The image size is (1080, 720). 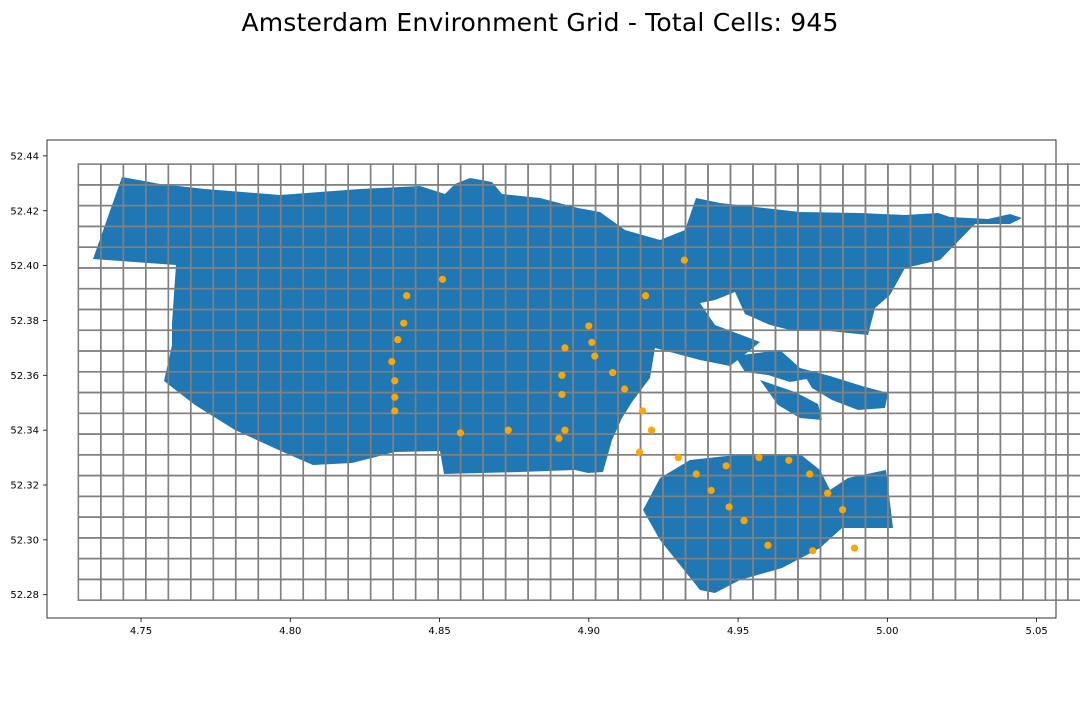 What do you see at coordinates (24, 321) in the screenshot?
I see `y-tick-label: 52.38` at bounding box center [24, 321].